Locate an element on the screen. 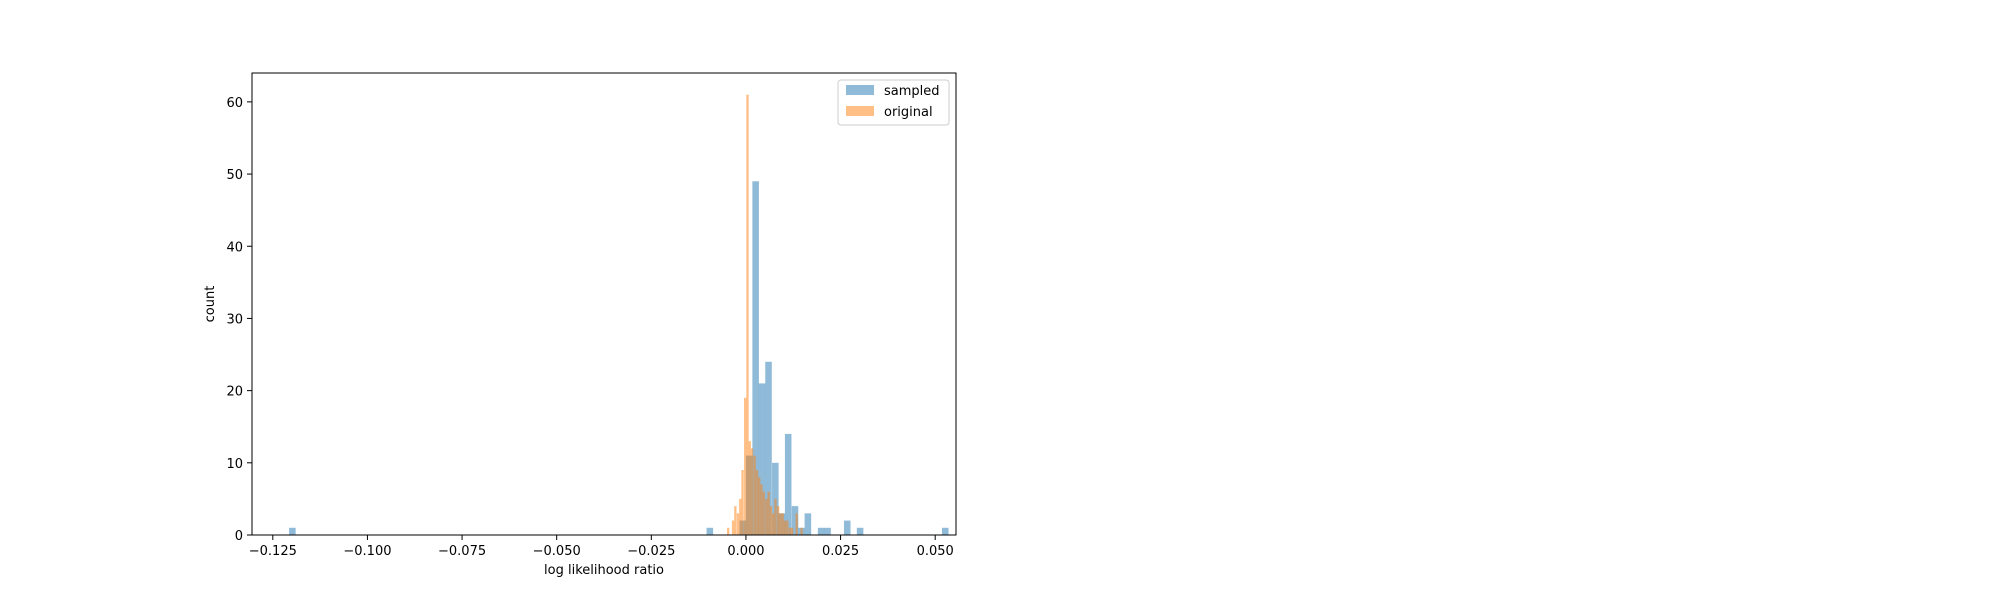 This screenshot has width=2000, height=600. x-tick-label: −0.125 is located at coordinates (273, 551).